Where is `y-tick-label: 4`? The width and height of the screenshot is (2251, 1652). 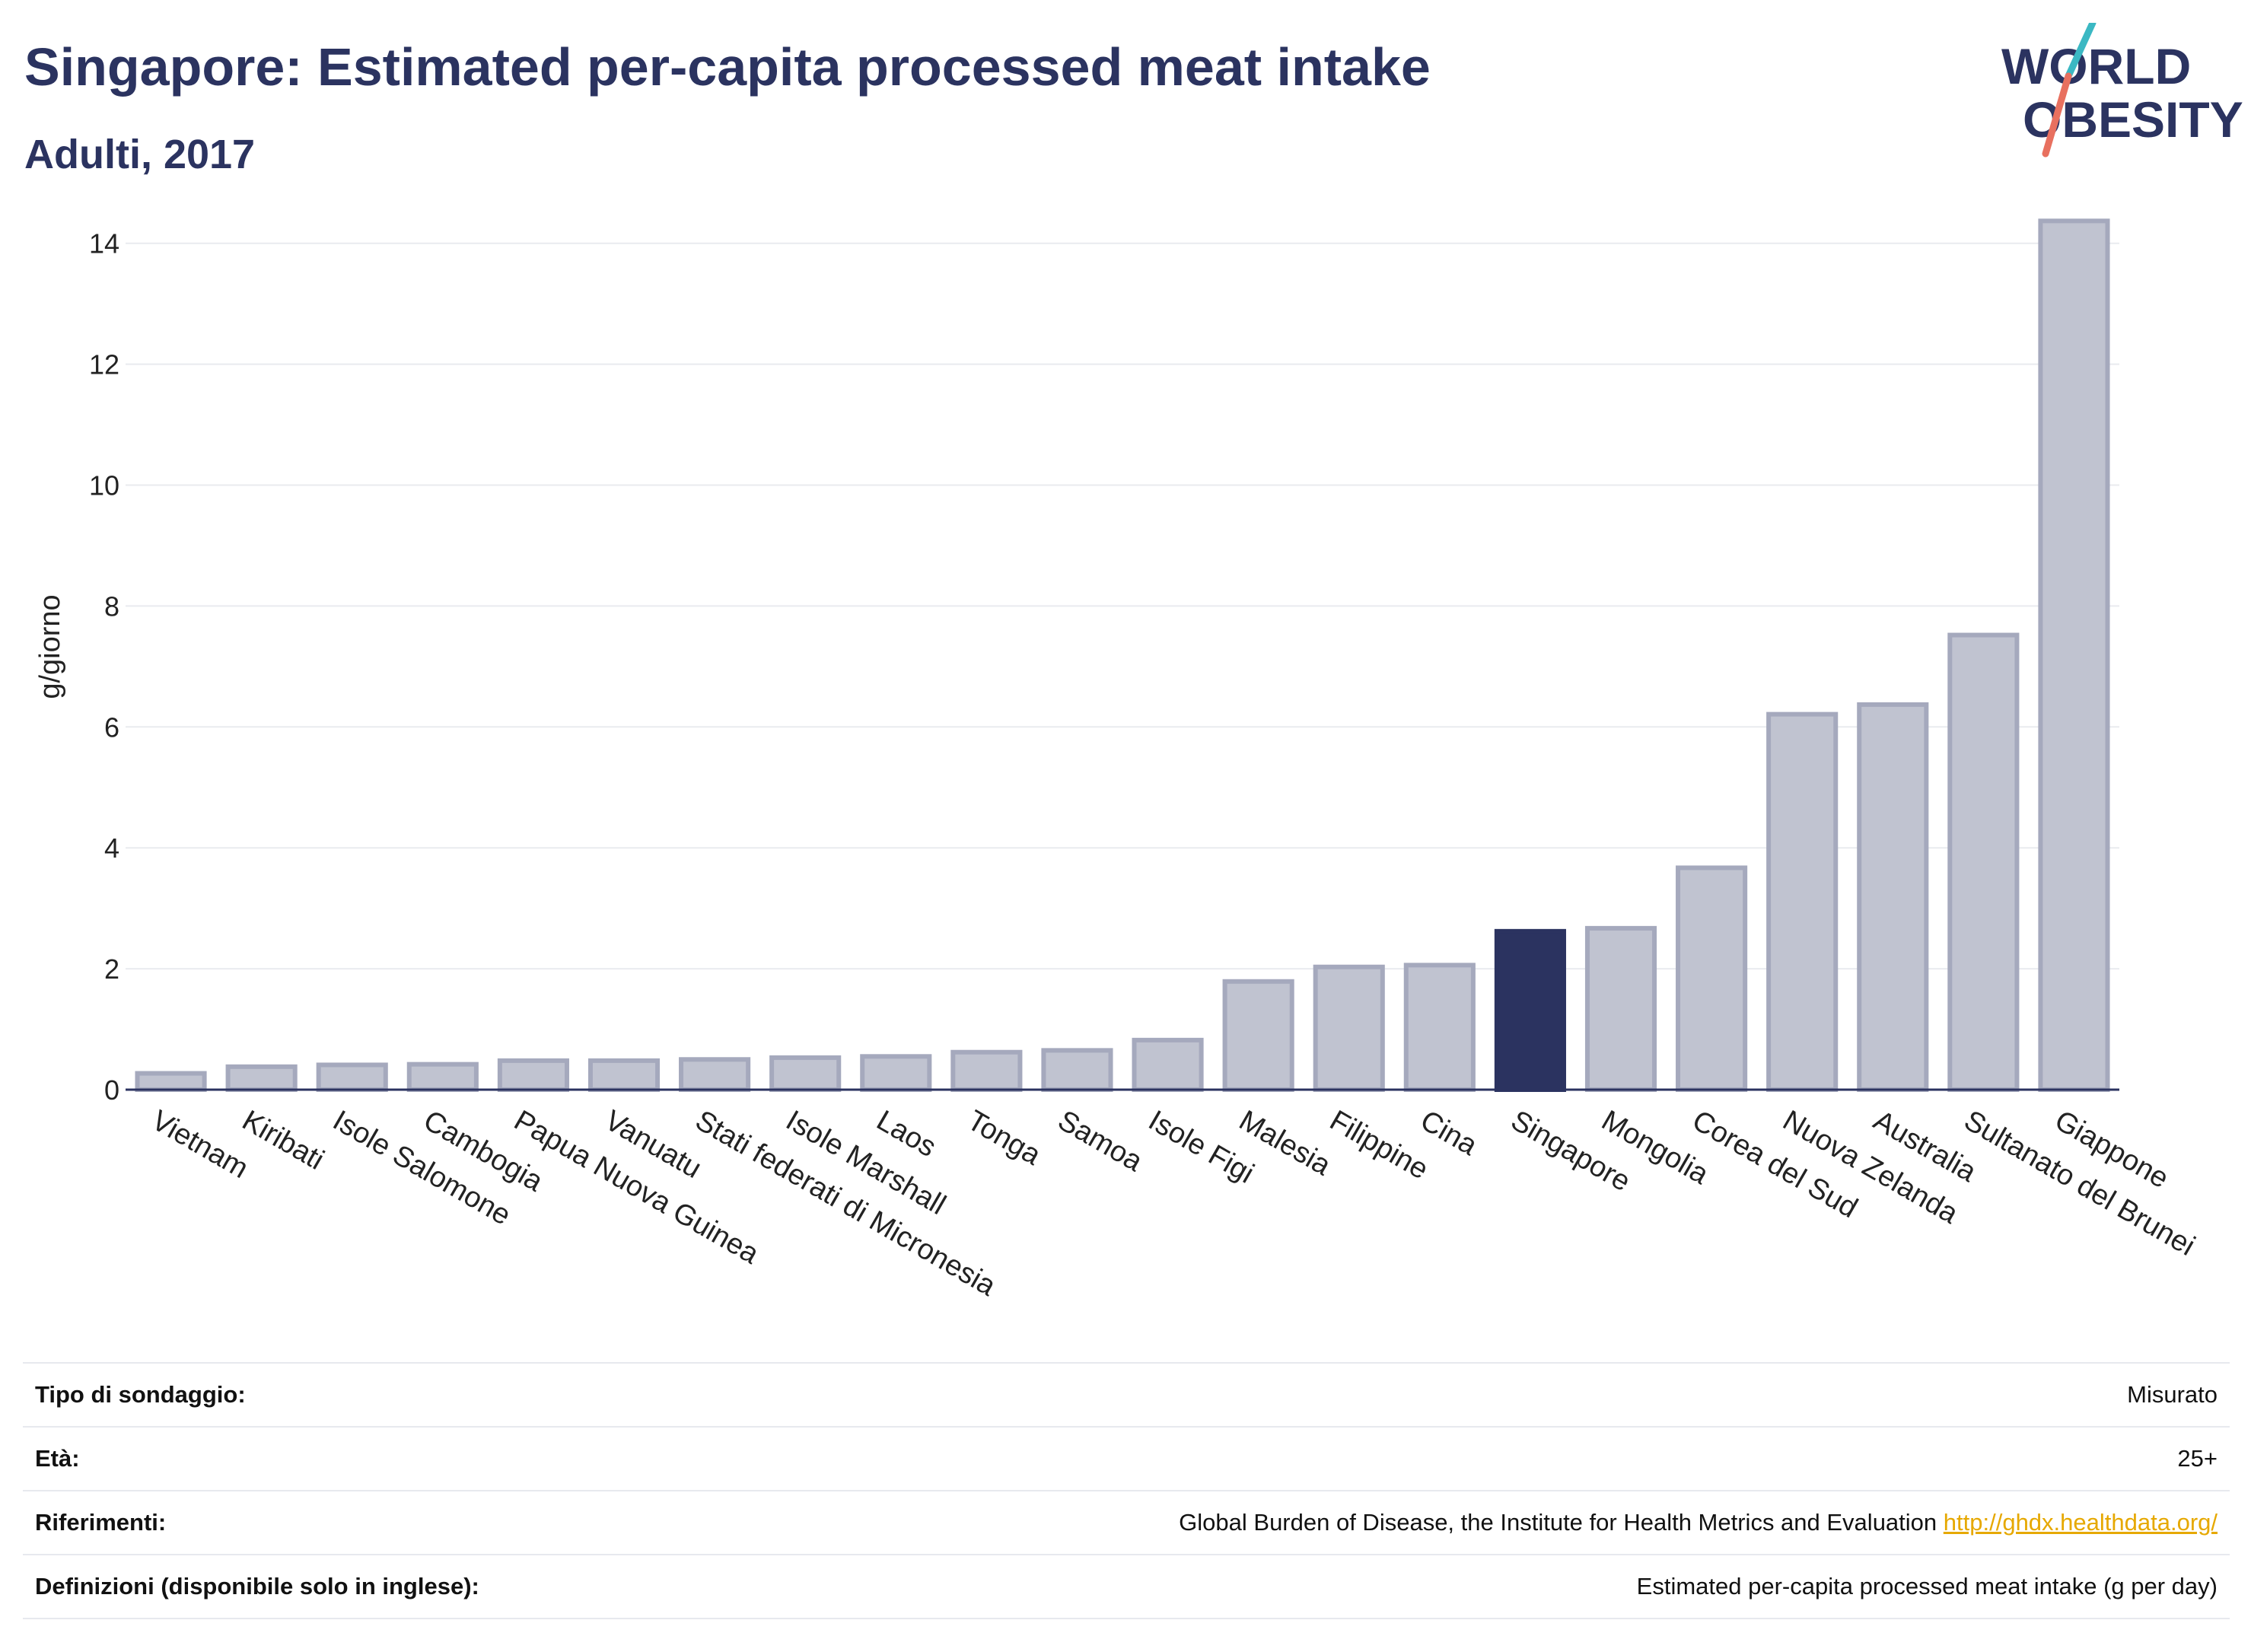 y-tick-label: 4 is located at coordinates (111, 848).